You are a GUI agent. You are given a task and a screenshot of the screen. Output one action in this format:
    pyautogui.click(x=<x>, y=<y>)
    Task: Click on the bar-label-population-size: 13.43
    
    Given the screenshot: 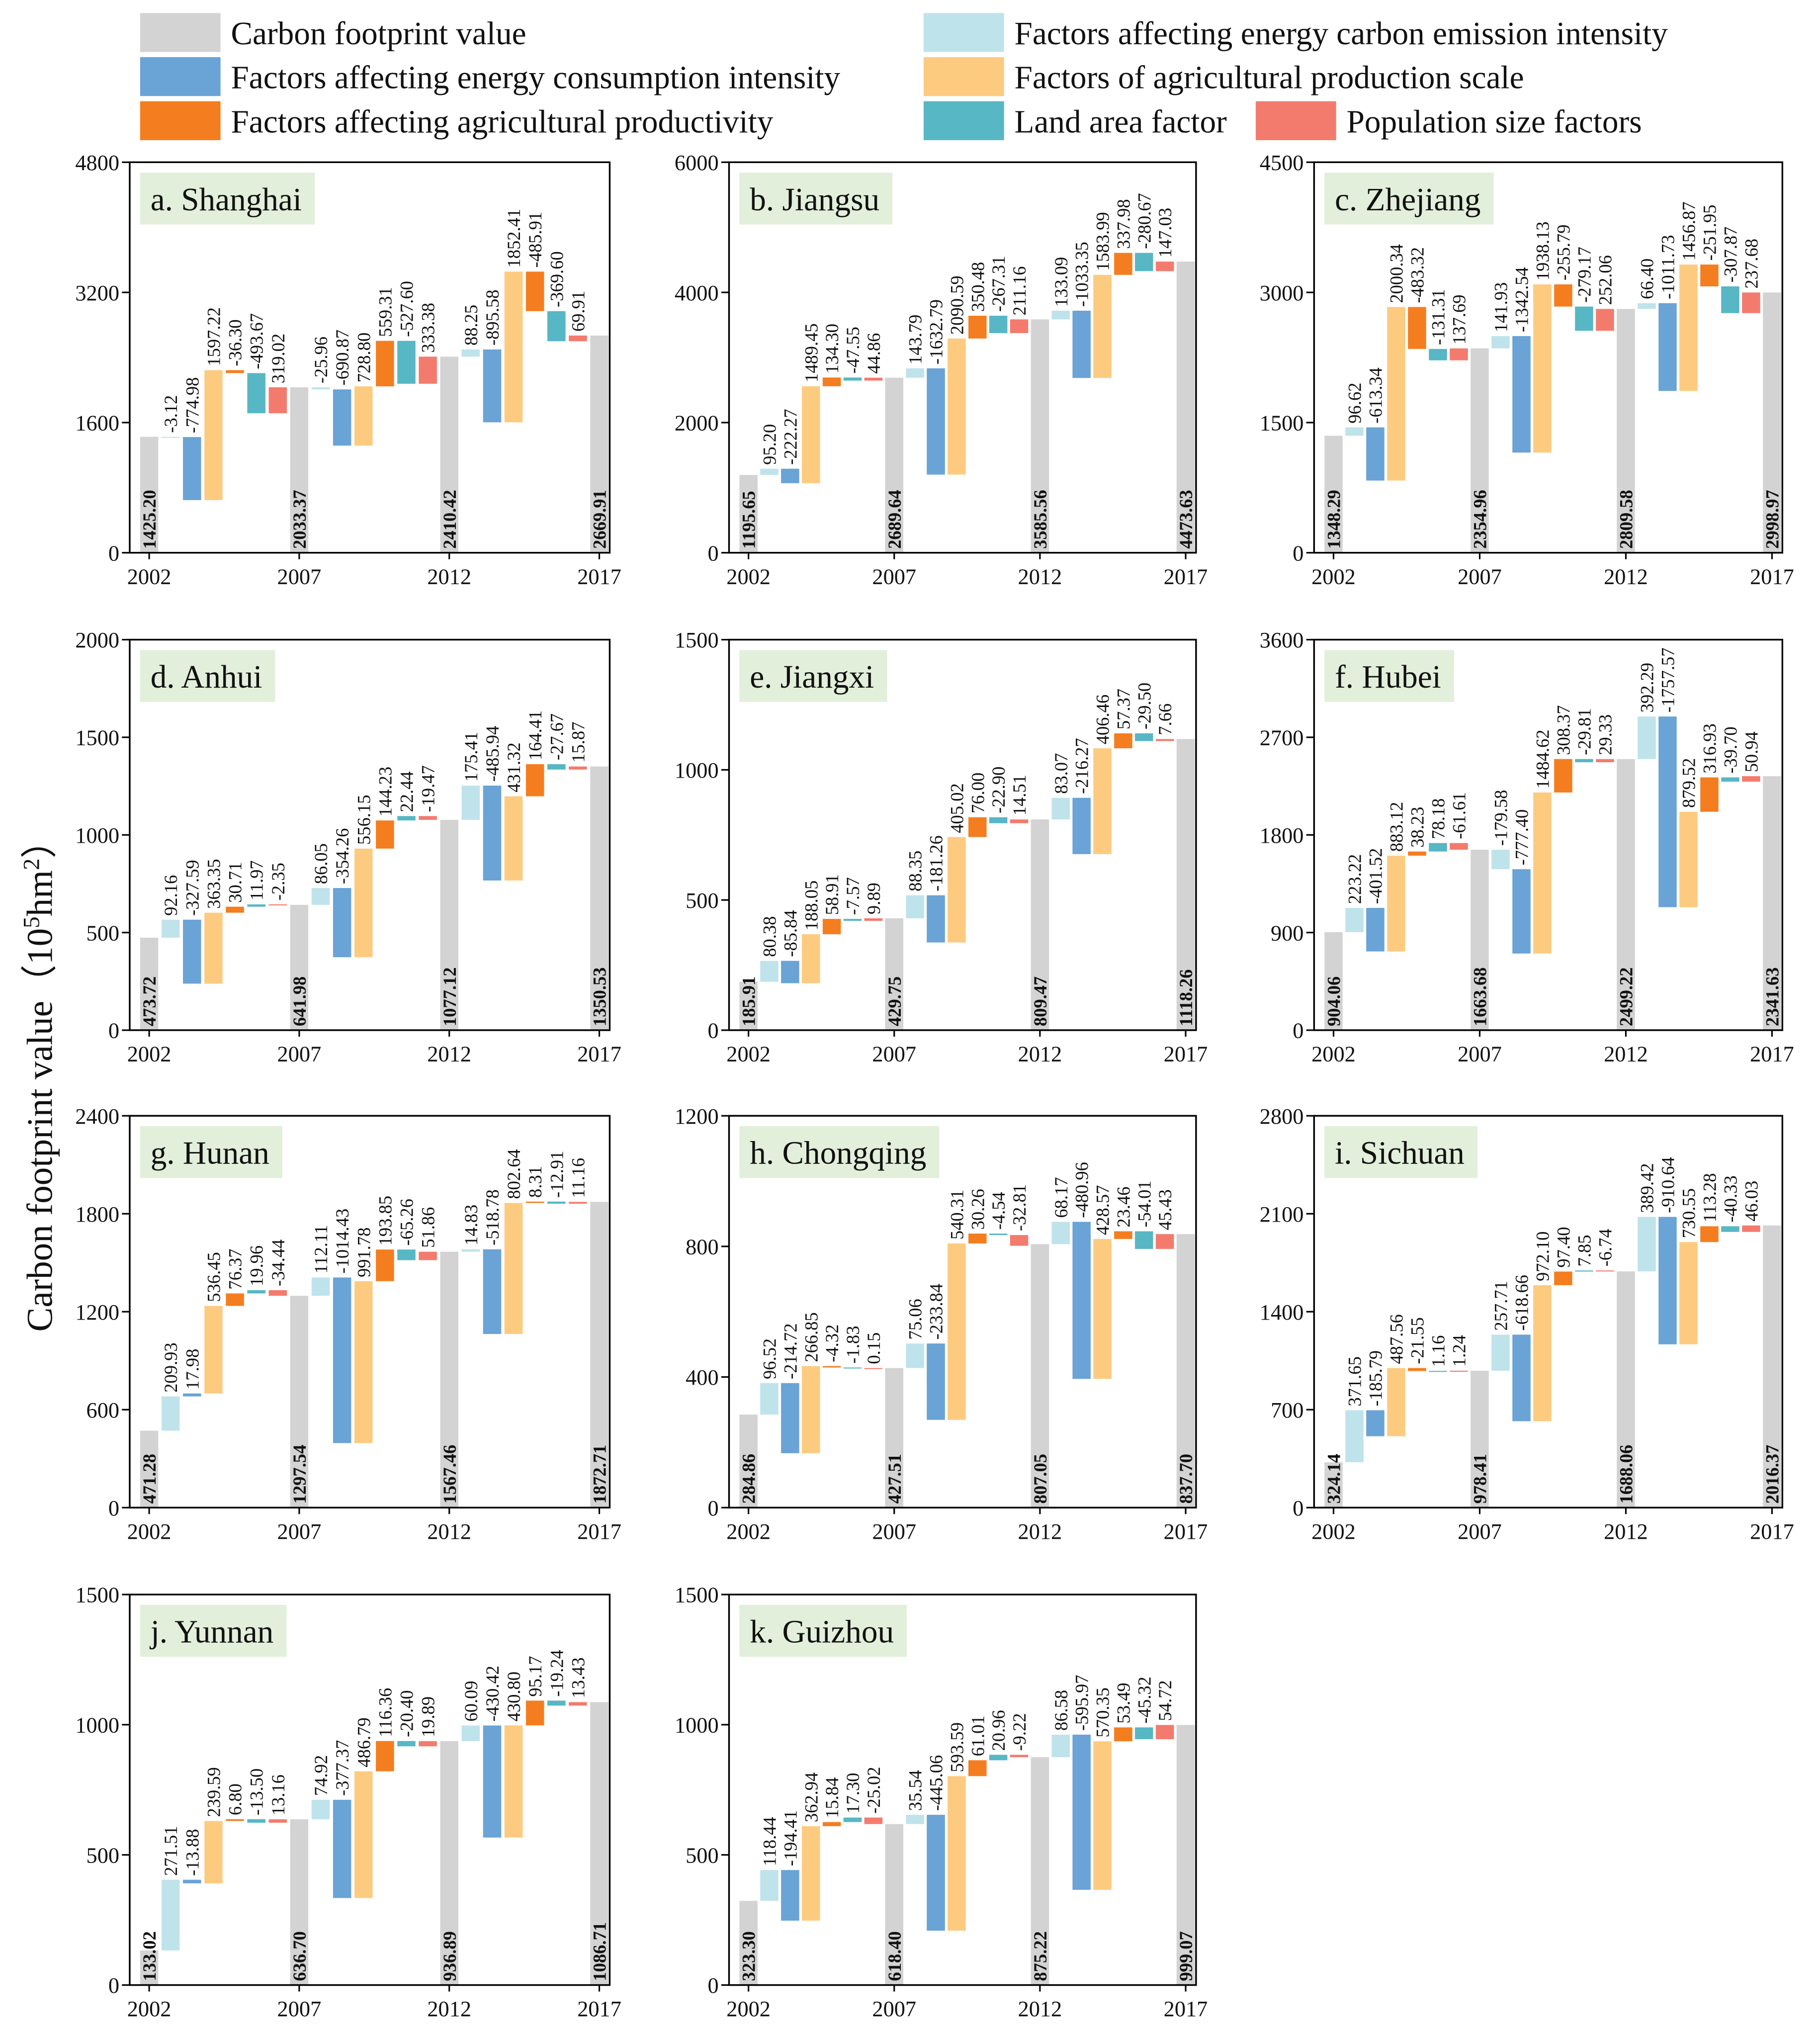 What is the action you would take?
    pyautogui.click(x=578, y=1677)
    